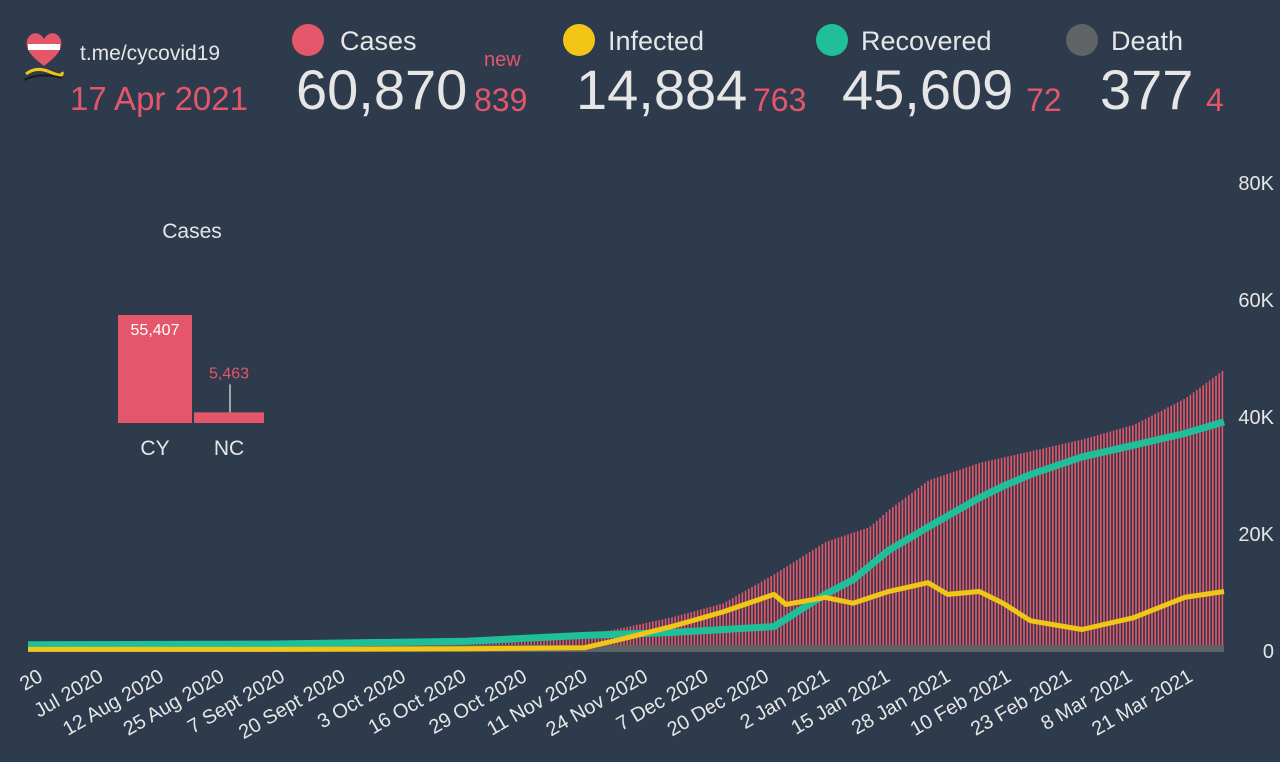  Describe the element at coordinates (1256, 535) in the screenshot. I see `y-tick-label: 20K` at that location.